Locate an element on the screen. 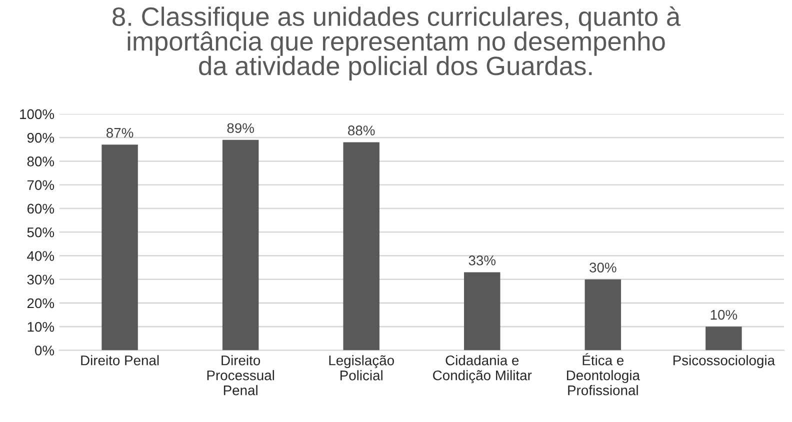 This screenshot has height=422, width=792. data-label: 87% is located at coordinates (120, 133).